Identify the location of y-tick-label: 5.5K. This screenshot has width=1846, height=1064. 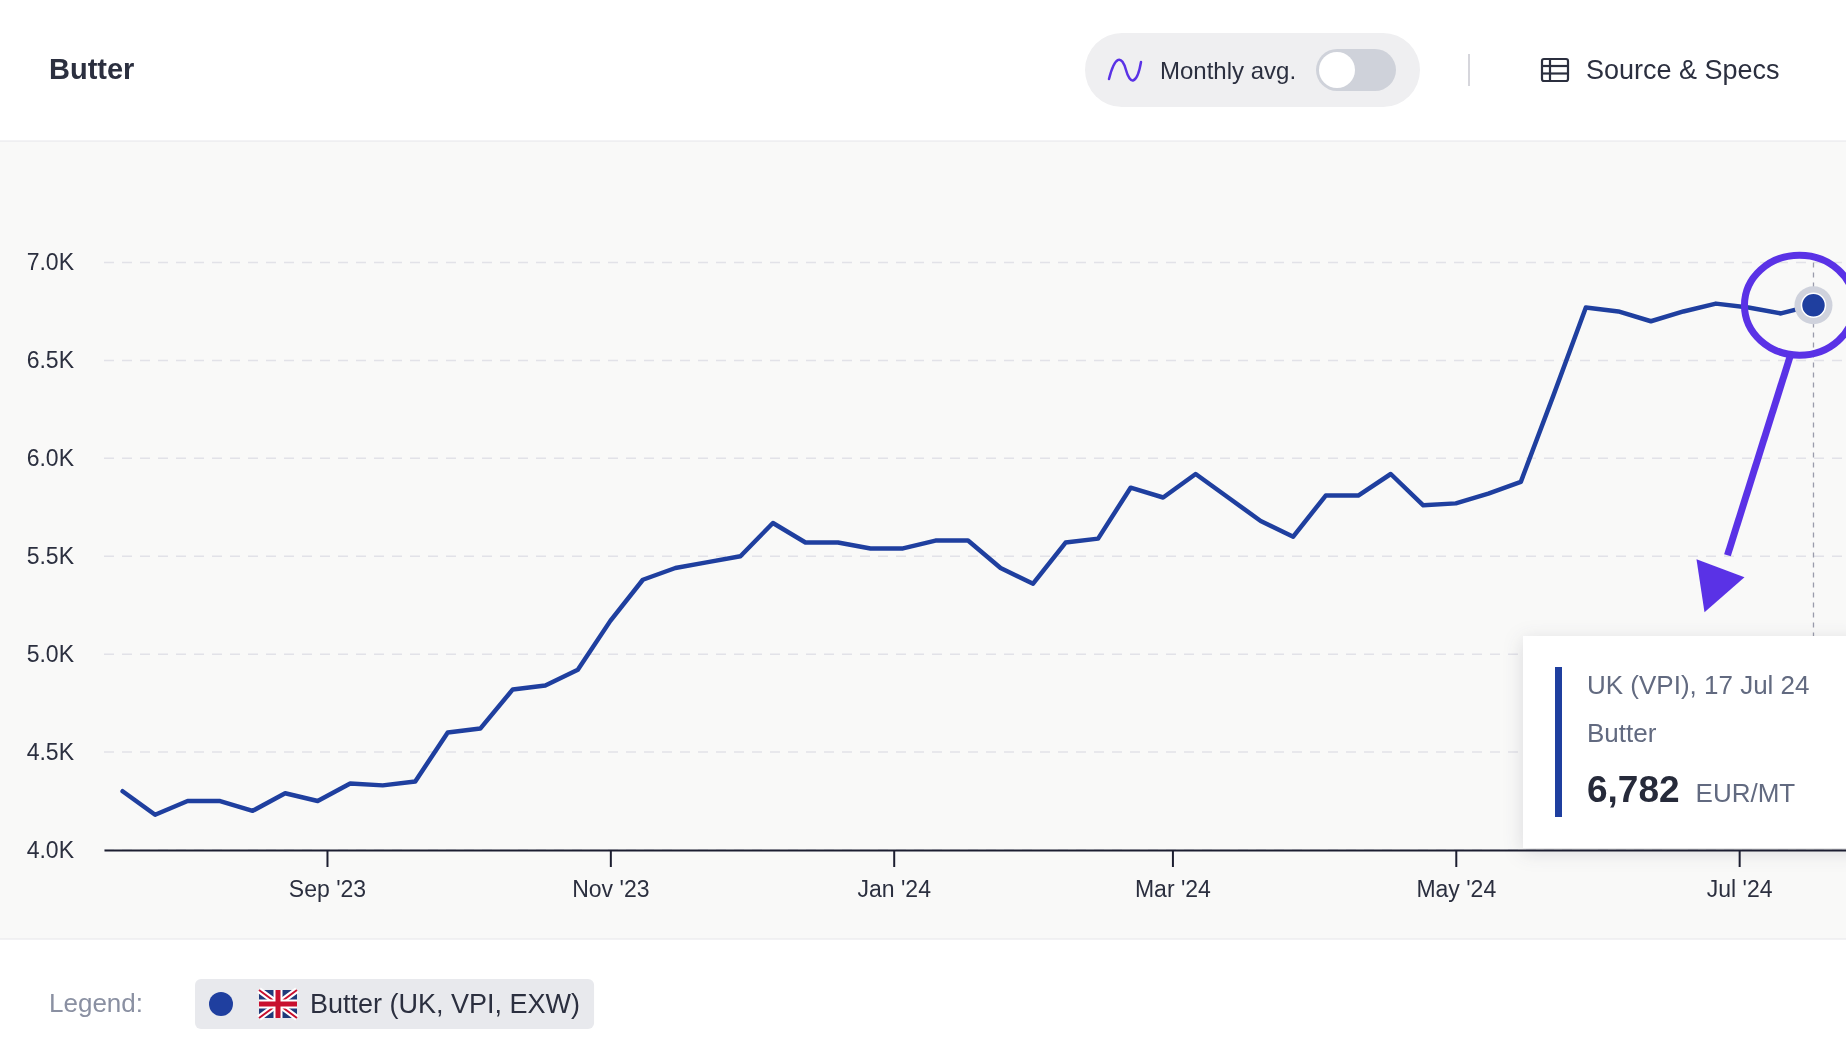
(50, 556).